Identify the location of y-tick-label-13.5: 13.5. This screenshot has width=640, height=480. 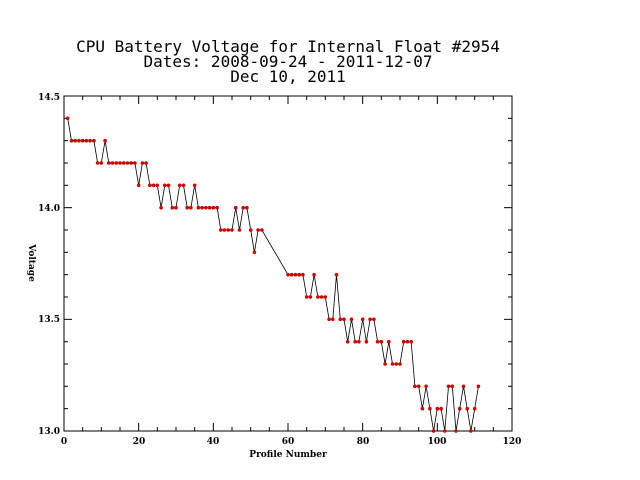
(49, 320).